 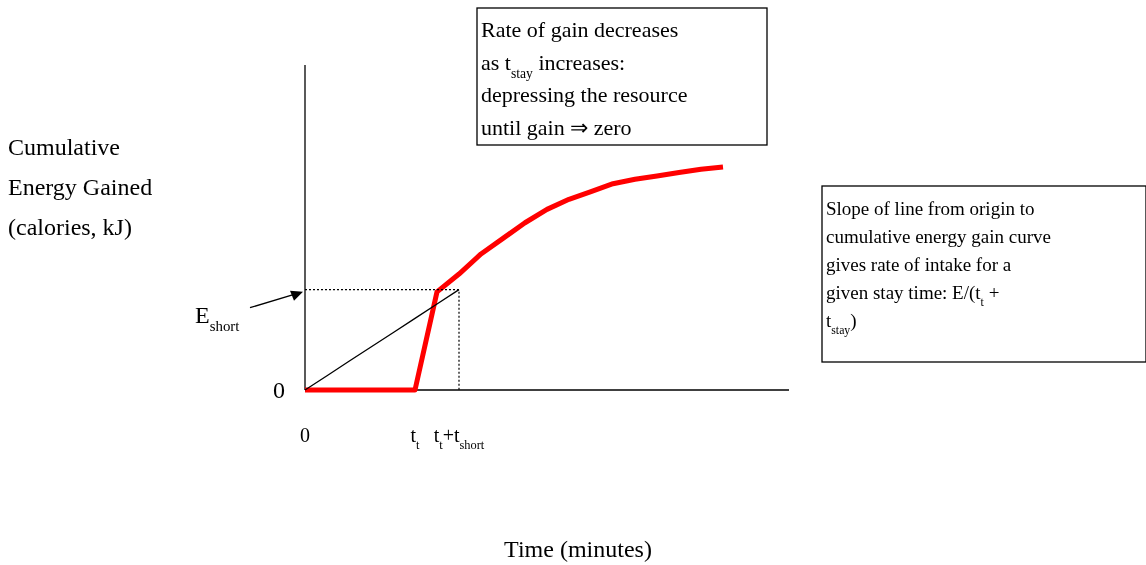 What do you see at coordinates (983, 274) in the screenshot?
I see `text-box: Slope of line from origin to cumulative energy gain curve gives rate of intake for a given stay time: E/(t$_{t}$ + t$_{stay}$)` at bounding box center [983, 274].